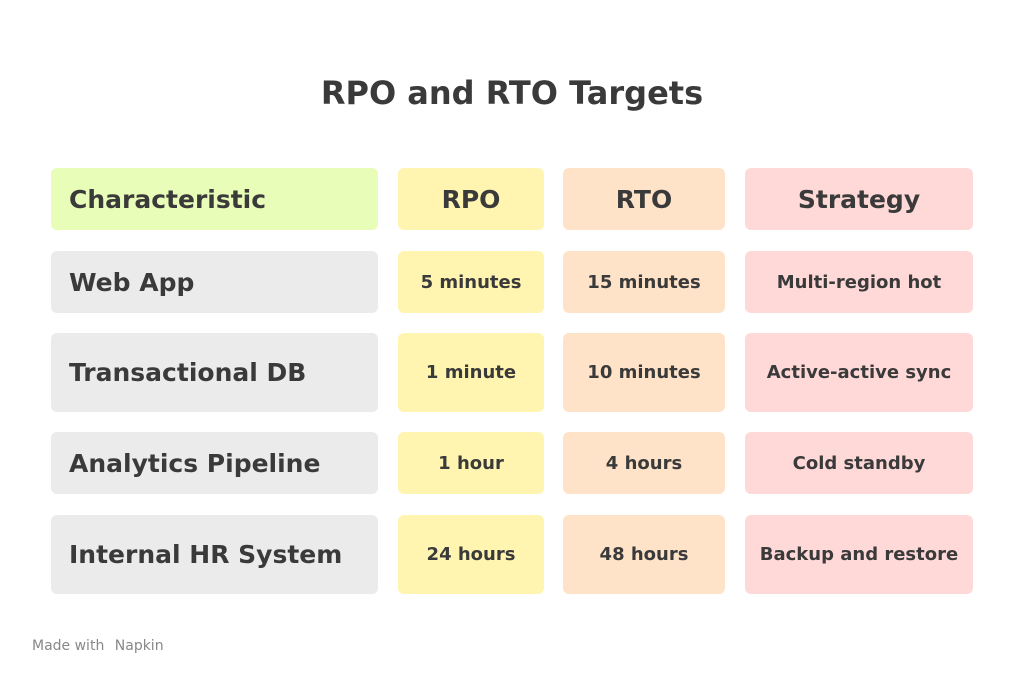 This screenshot has width=1024, height=685. Describe the element at coordinates (471, 372) in the screenshot. I see `table-cell: 1 minute` at that location.